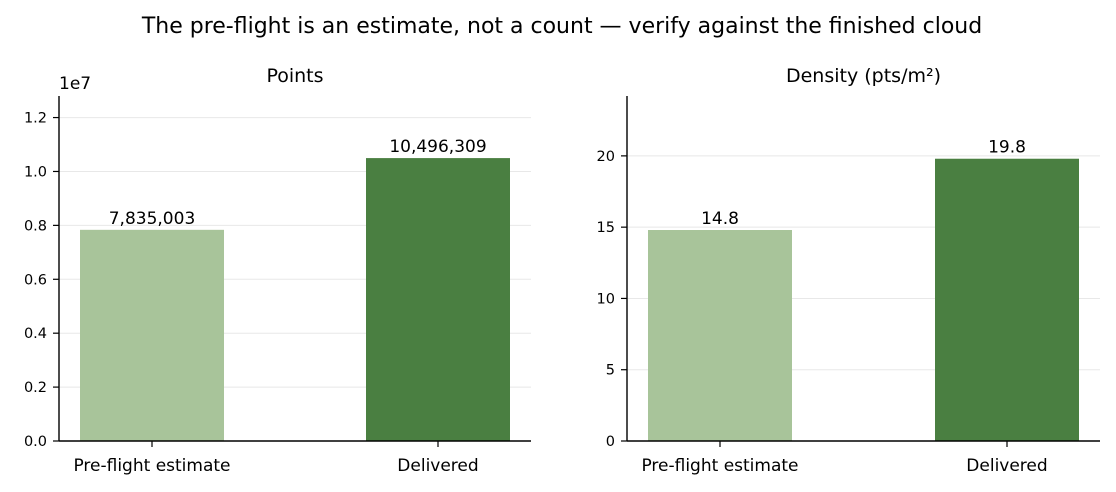 The width and height of the screenshot is (1116, 492). What do you see at coordinates (606, 299) in the screenshot?
I see `y-tick-label: 10` at bounding box center [606, 299].